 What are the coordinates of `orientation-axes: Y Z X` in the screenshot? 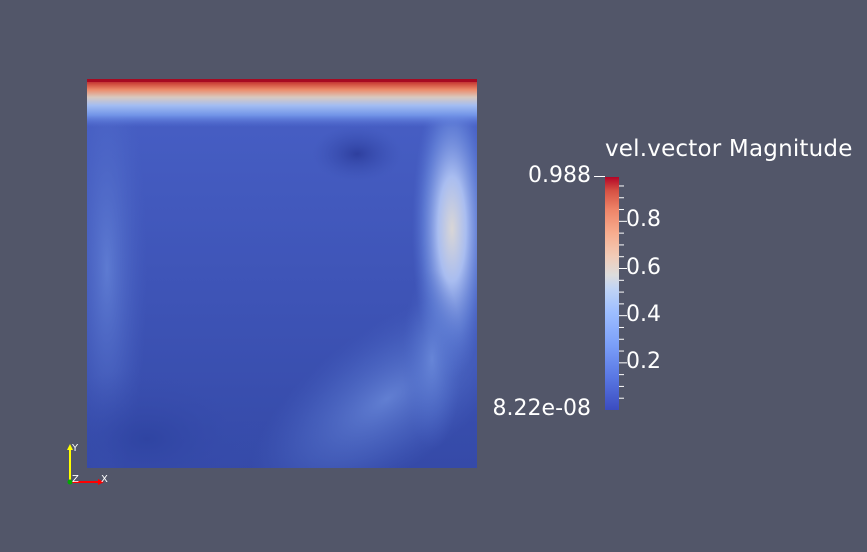 It's located at (90, 465).